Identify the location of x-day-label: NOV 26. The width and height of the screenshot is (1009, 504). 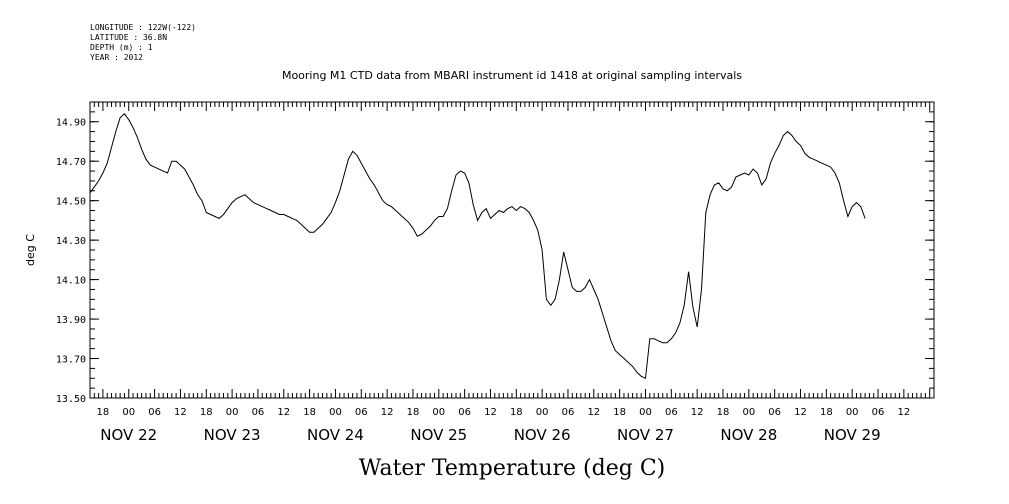
(542, 435).